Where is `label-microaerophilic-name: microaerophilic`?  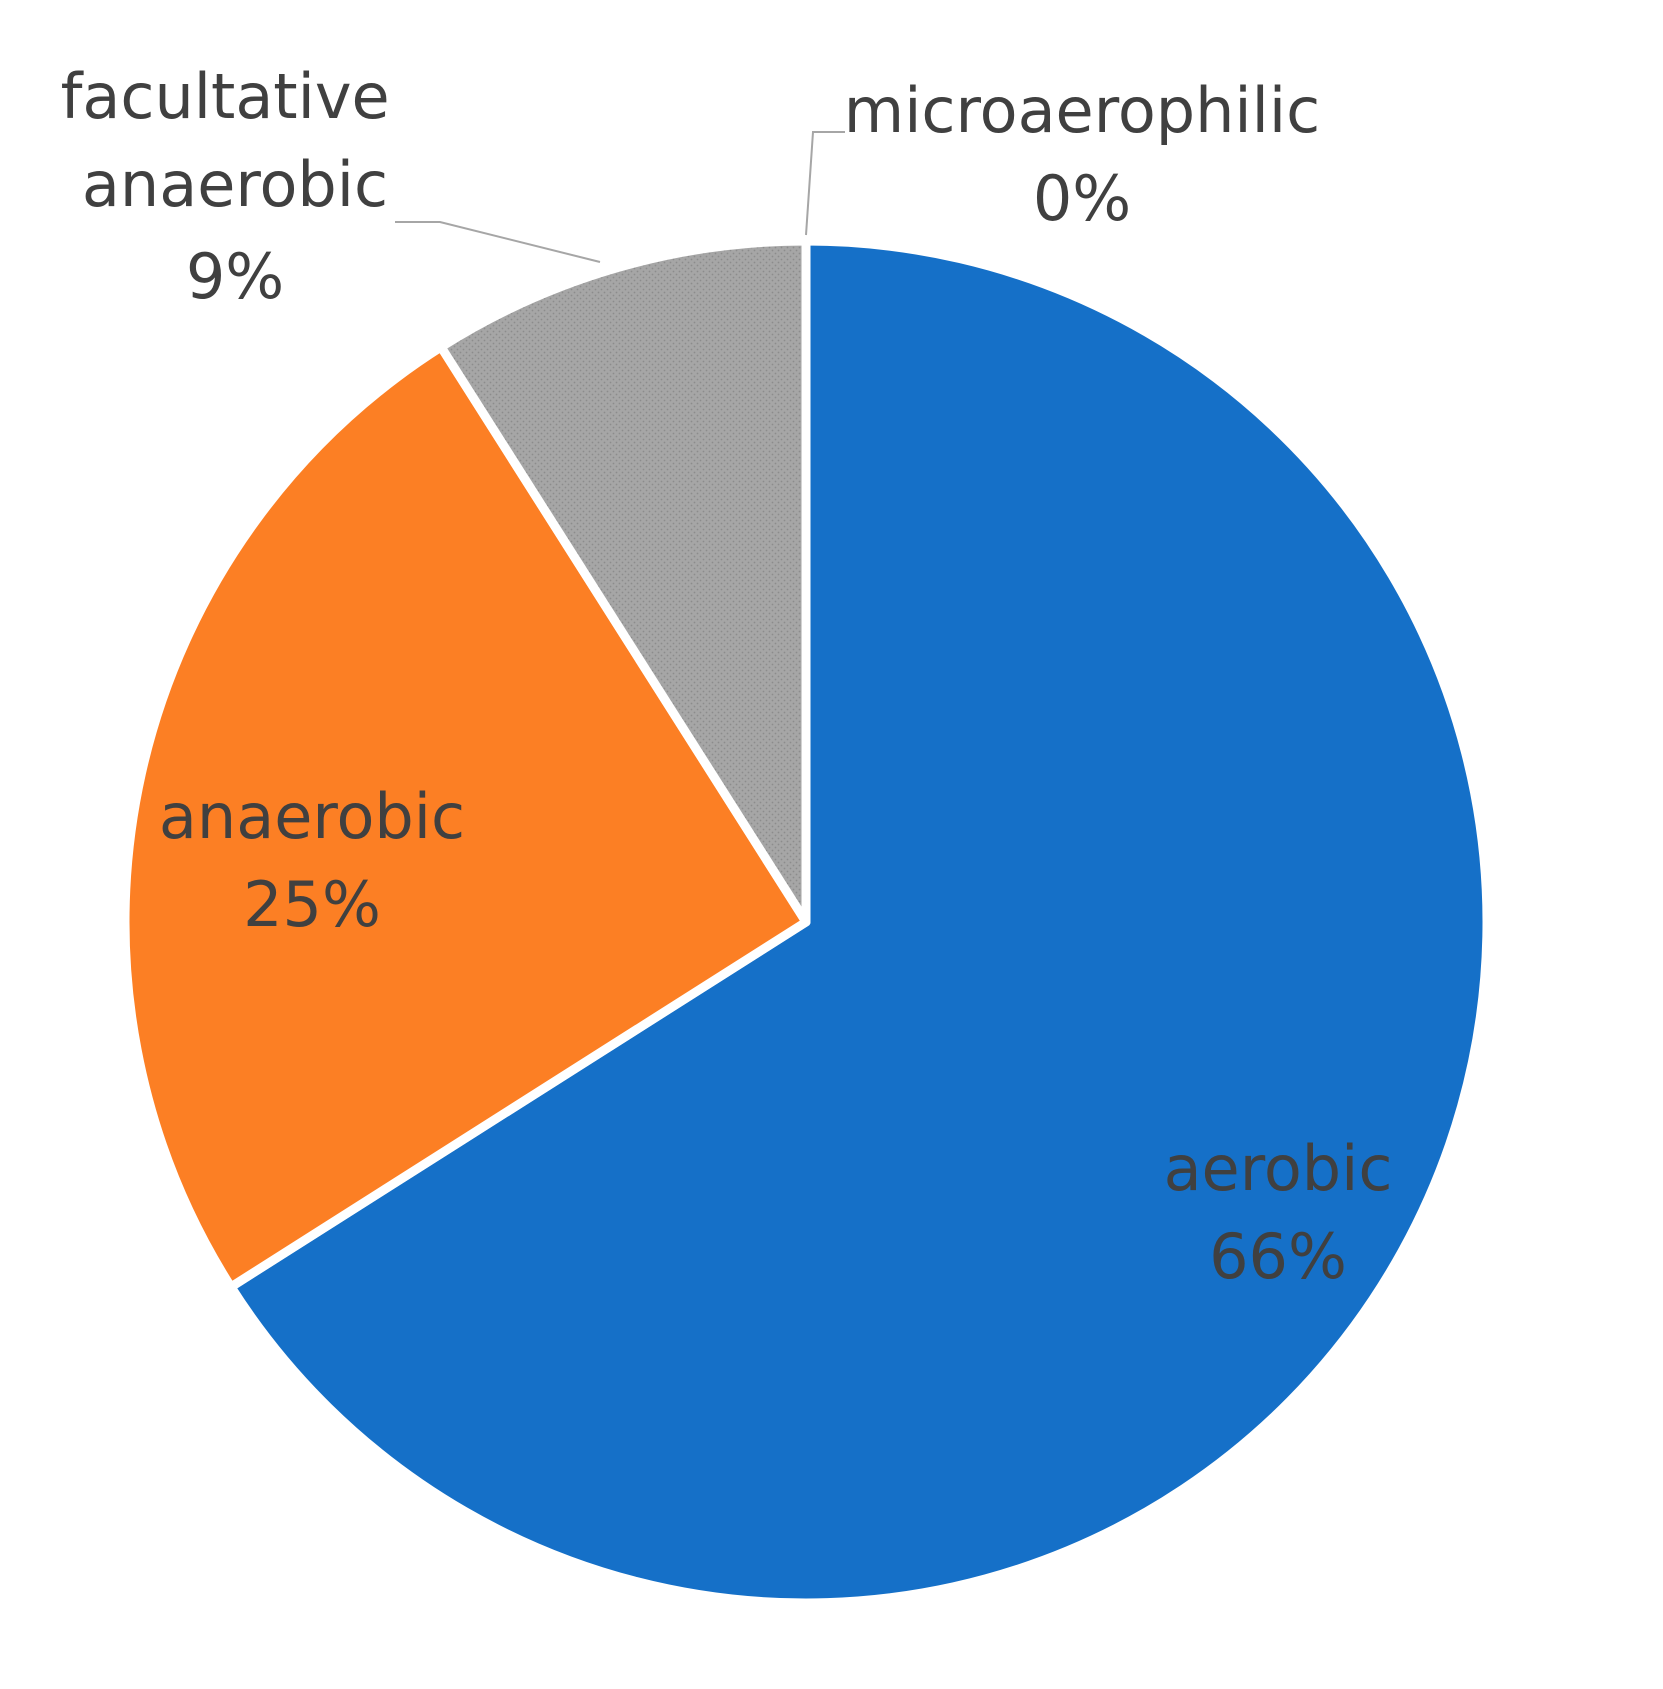 label-microaerophilic-name: microaerophilic is located at coordinates (1082, 110).